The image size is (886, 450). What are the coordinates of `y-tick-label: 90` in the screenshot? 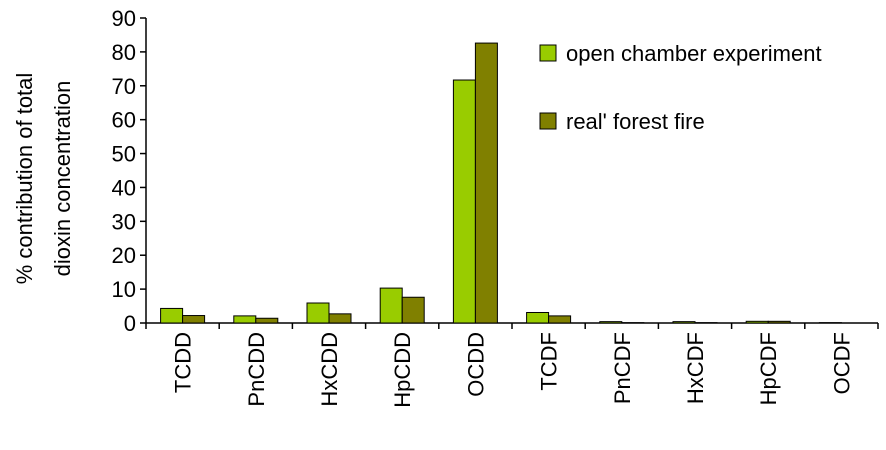 It's located at (124, 18).